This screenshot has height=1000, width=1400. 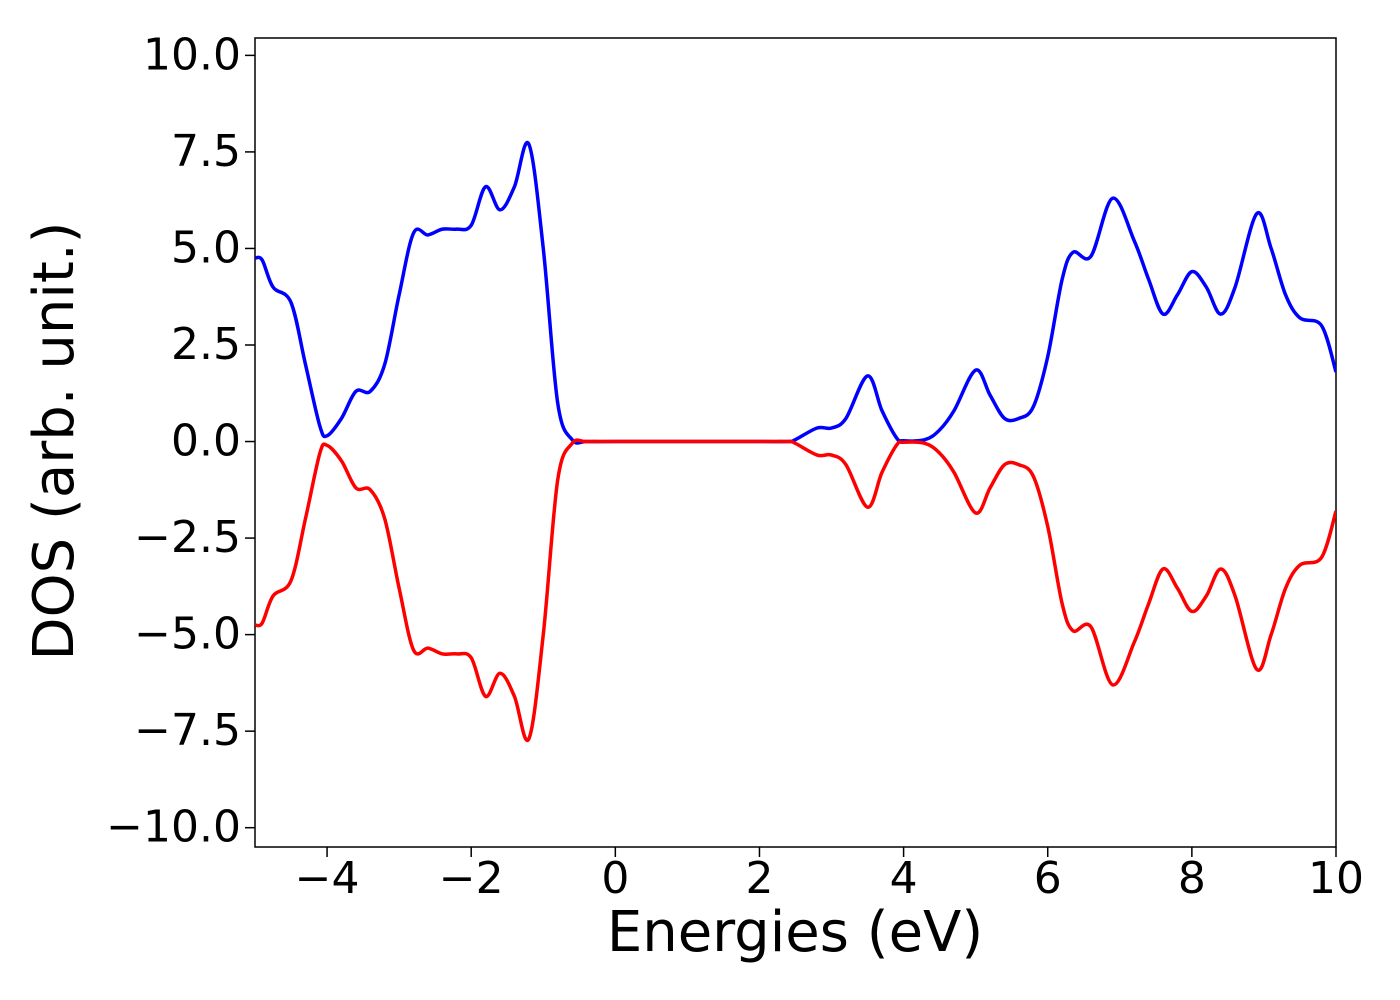 I want to click on y-tick-label: 2.5, so click(x=206, y=344).